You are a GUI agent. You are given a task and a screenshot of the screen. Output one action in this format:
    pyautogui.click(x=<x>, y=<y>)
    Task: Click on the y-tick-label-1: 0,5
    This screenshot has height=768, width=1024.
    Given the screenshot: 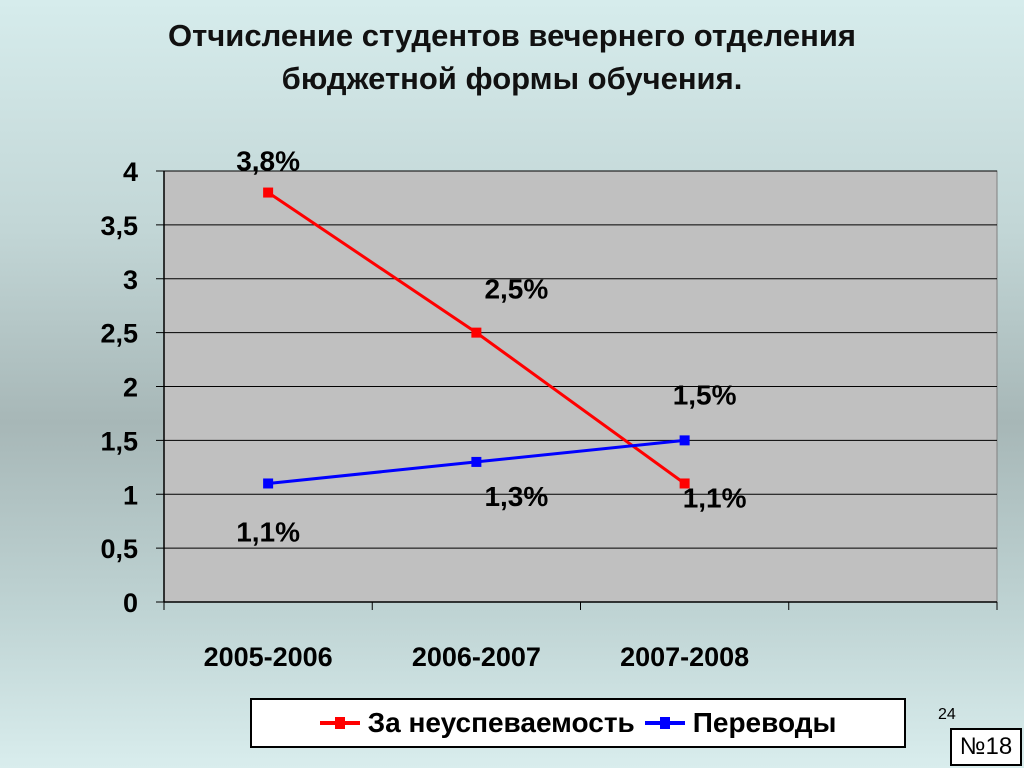 What is the action you would take?
    pyautogui.click(x=119, y=549)
    